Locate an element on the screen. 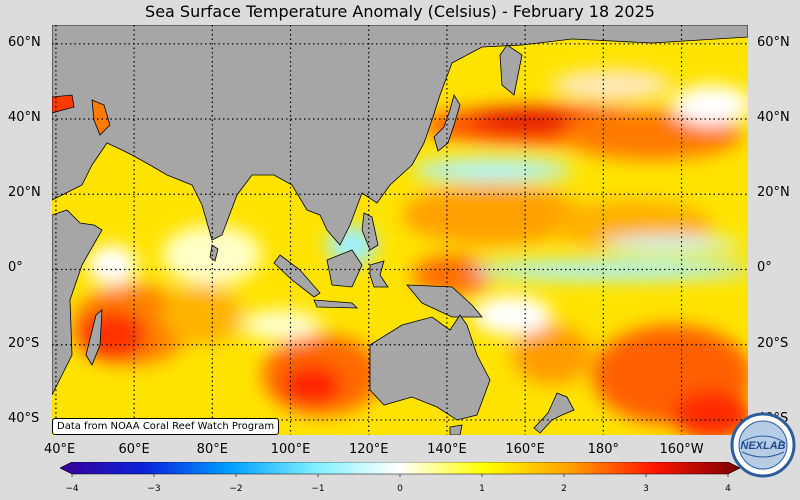  logo-lettering: NEXLAB is located at coordinates (762, 446).